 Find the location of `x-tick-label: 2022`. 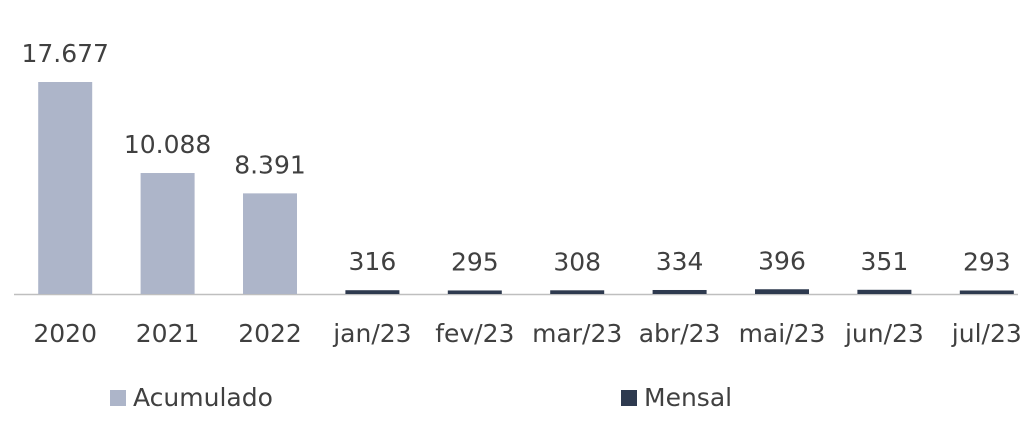

x-tick-label: 2022 is located at coordinates (270, 333).